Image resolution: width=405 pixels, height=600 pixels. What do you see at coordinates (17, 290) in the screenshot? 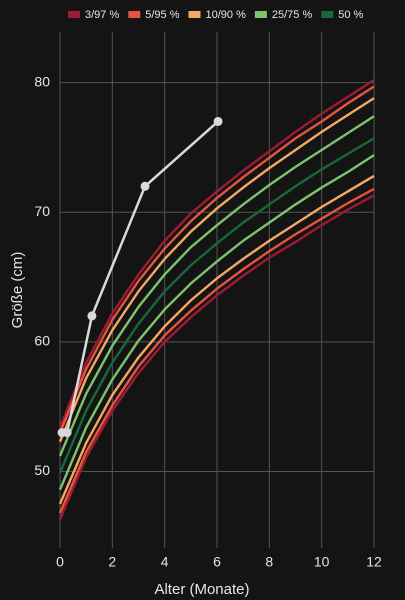
I see `y-axis-title: Größe (cm)` at bounding box center [17, 290].